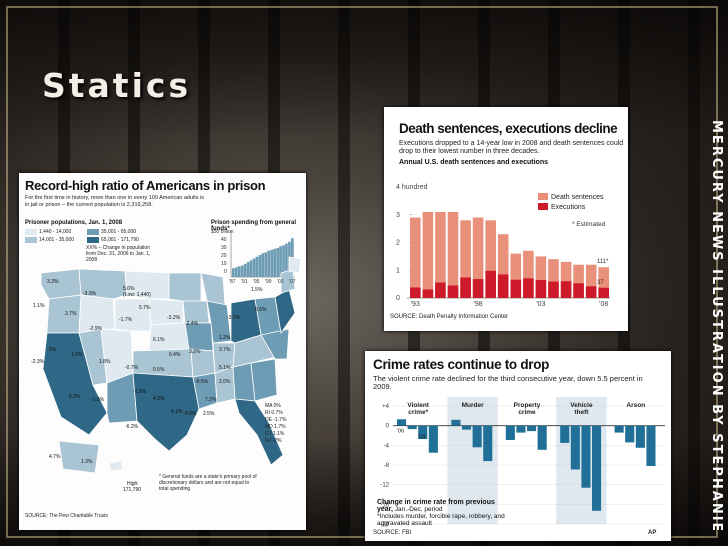  Describe the element at coordinates (449, 317) in the screenshot. I see `executions-source: SOURCE: Death Penalty Information Center` at that location.